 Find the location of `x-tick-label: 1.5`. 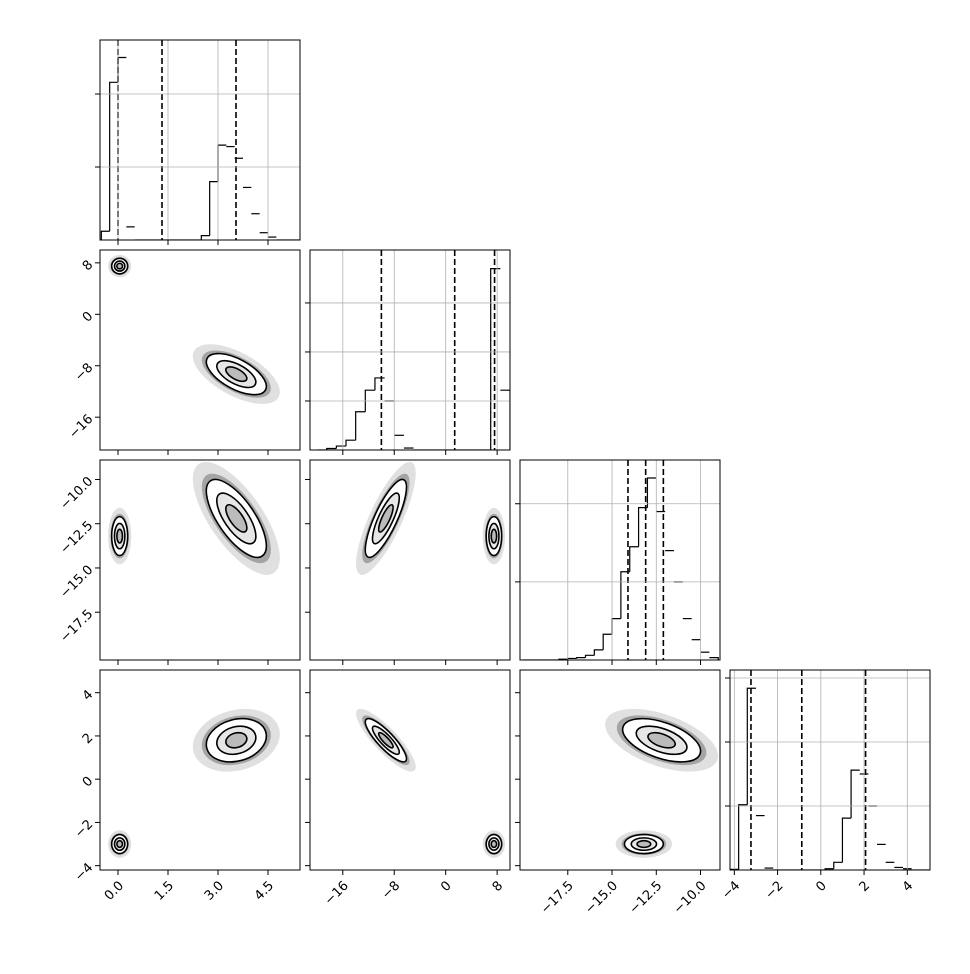

x-tick-label: 1.5 is located at coordinates (164, 890).